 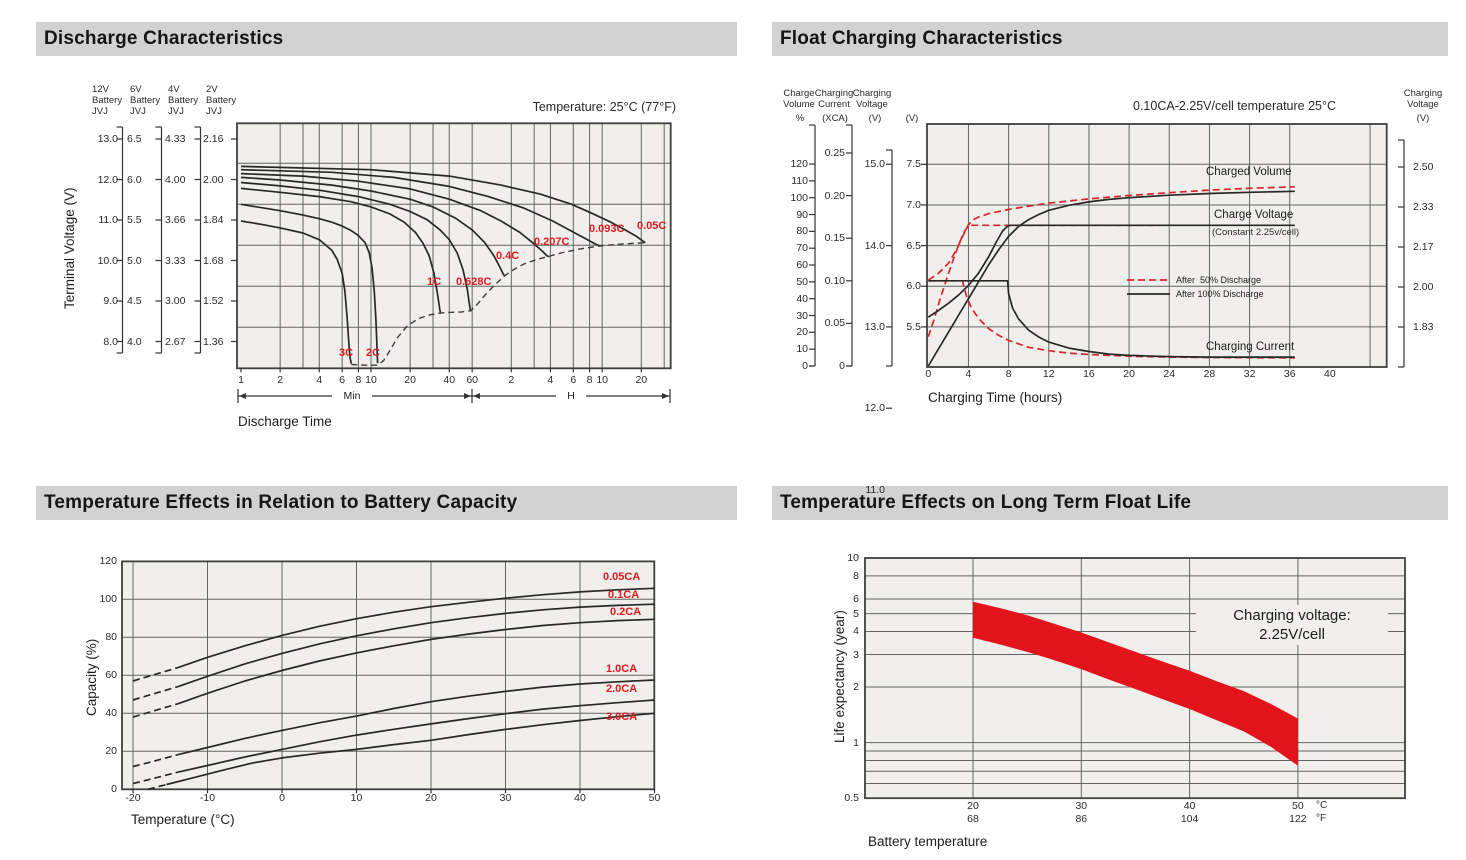 I want to click on section-title-discharge: Discharge Characteristics, so click(x=386, y=39).